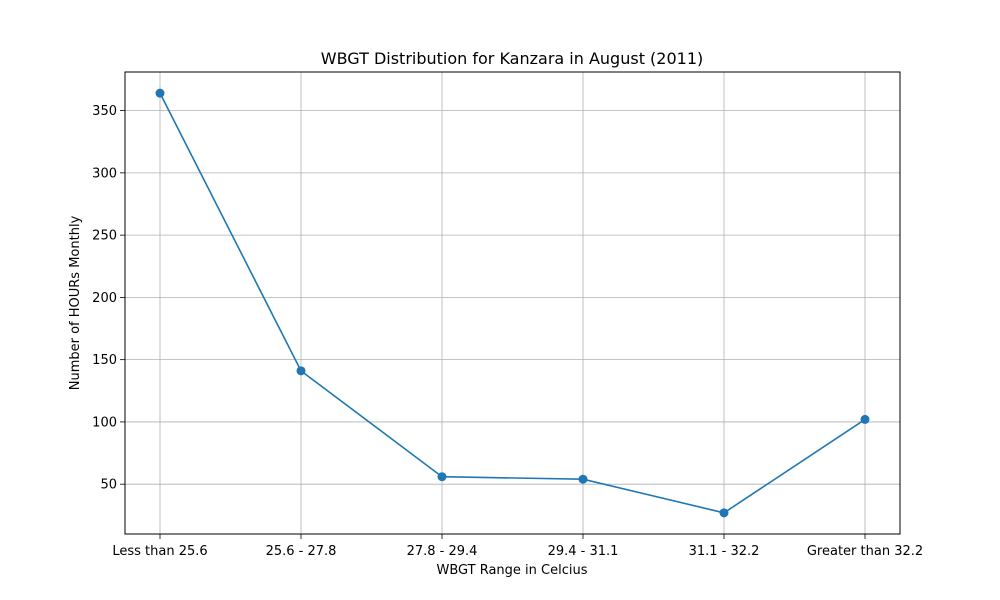 This screenshot has width=1000, height=600. I want to click on x-tick-label: Greater than 32.2, so click(865, 551).